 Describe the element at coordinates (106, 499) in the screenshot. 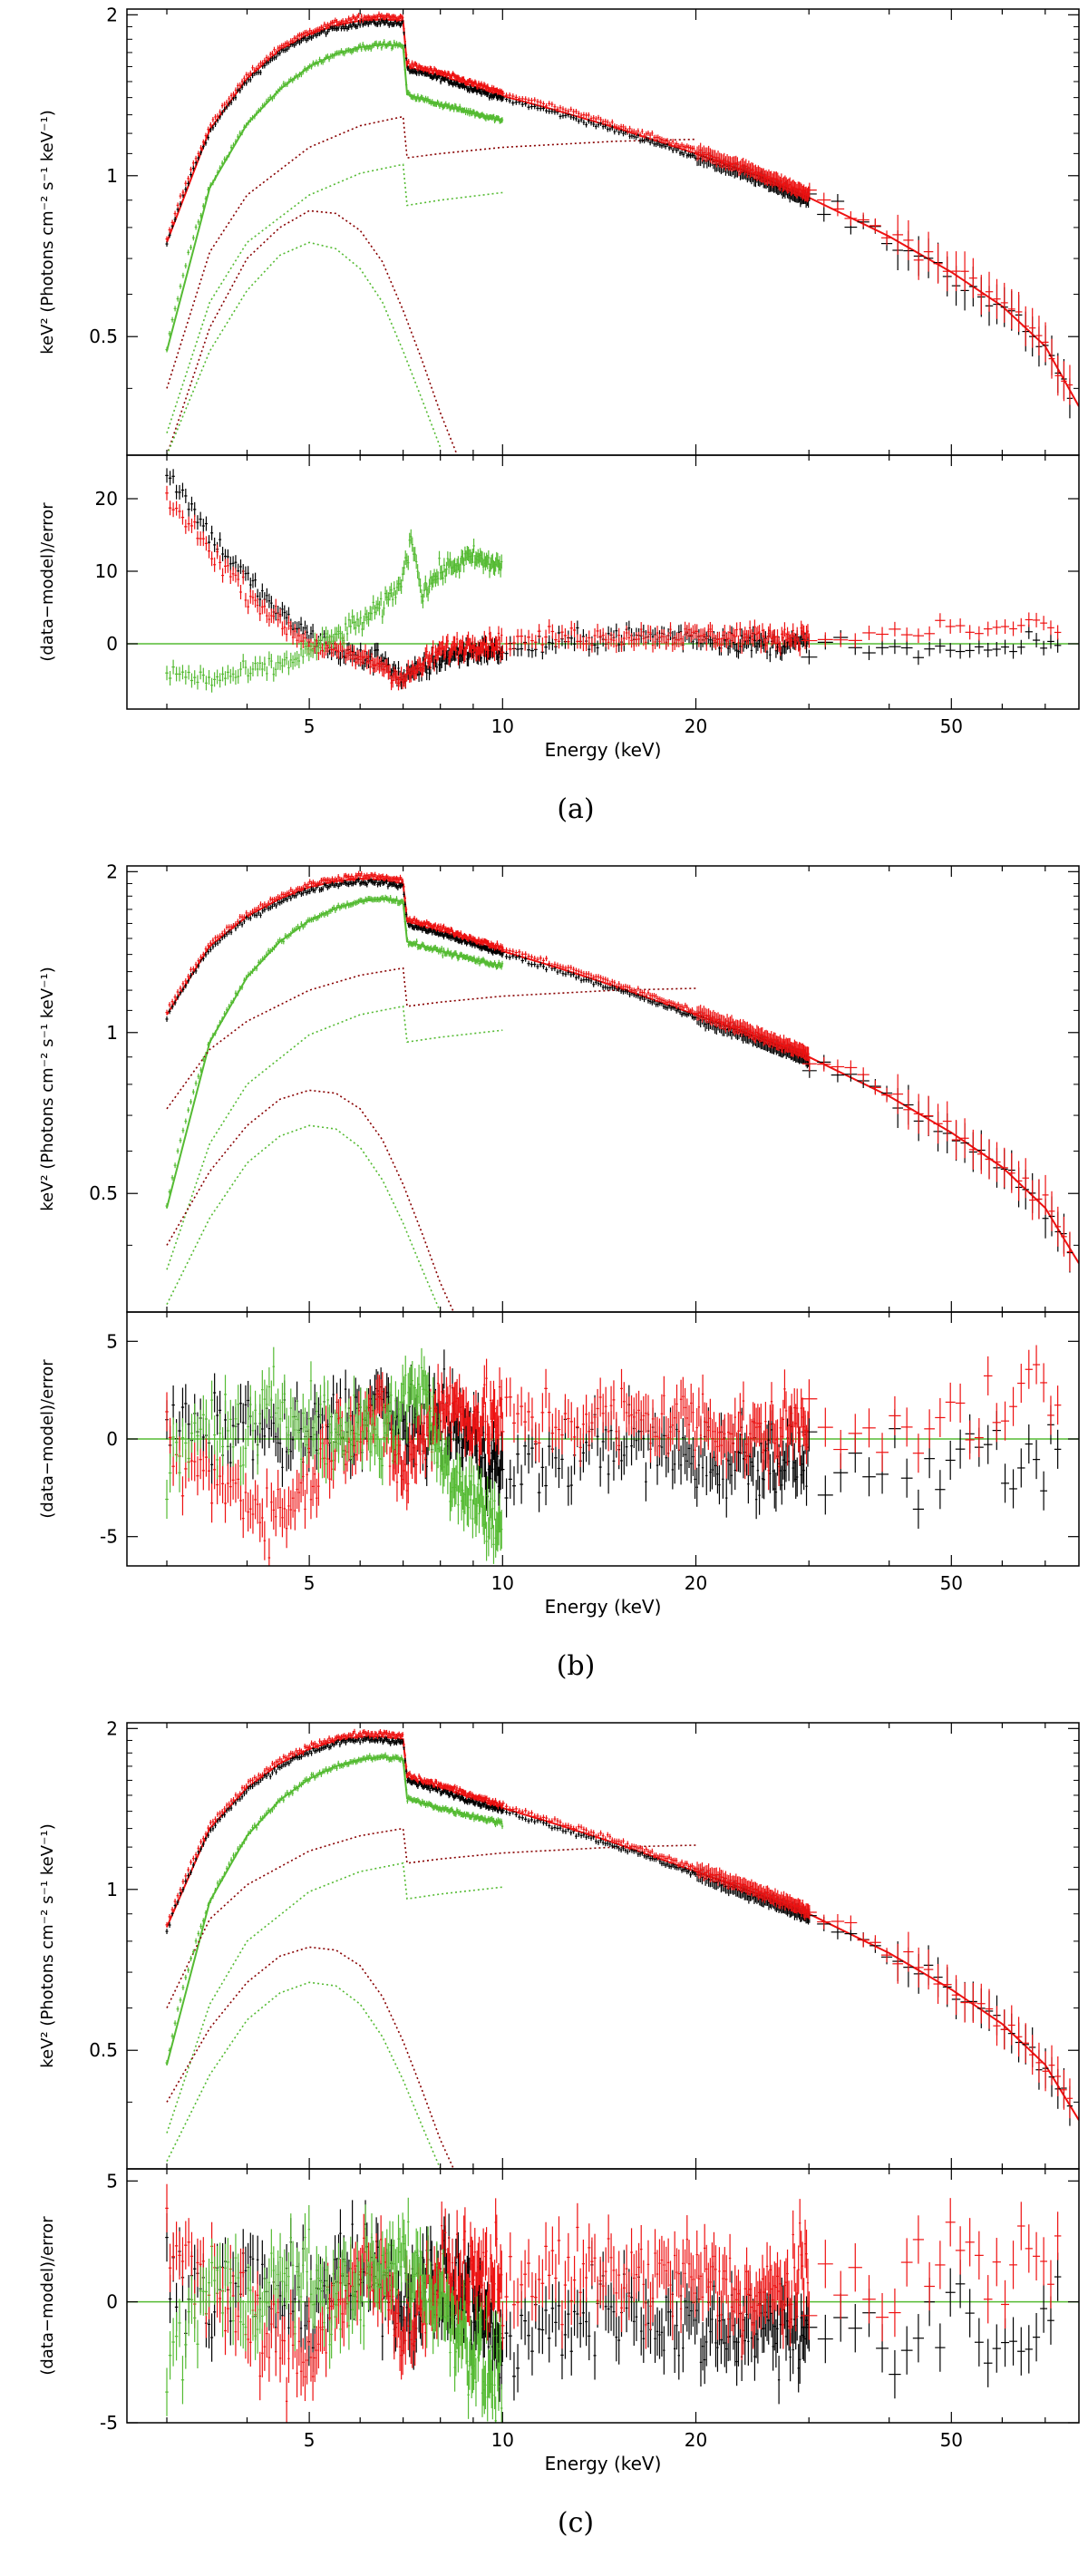

I see `y-tick-label: 20` at that location.